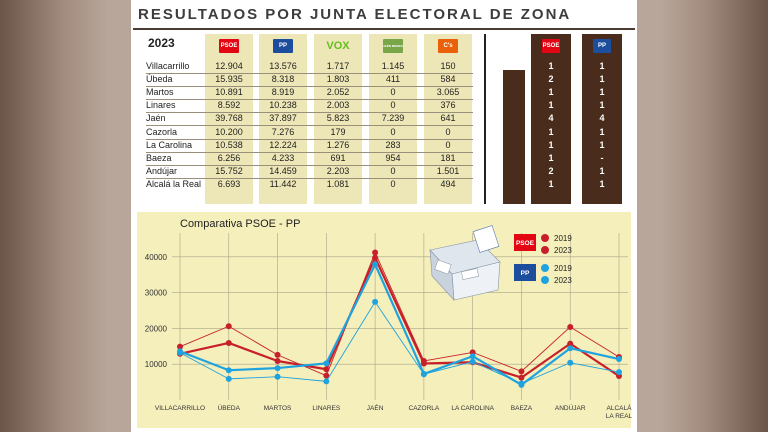 The image size is (768, 432). I want to click on table-cell: 15.752, so click(229, 170).